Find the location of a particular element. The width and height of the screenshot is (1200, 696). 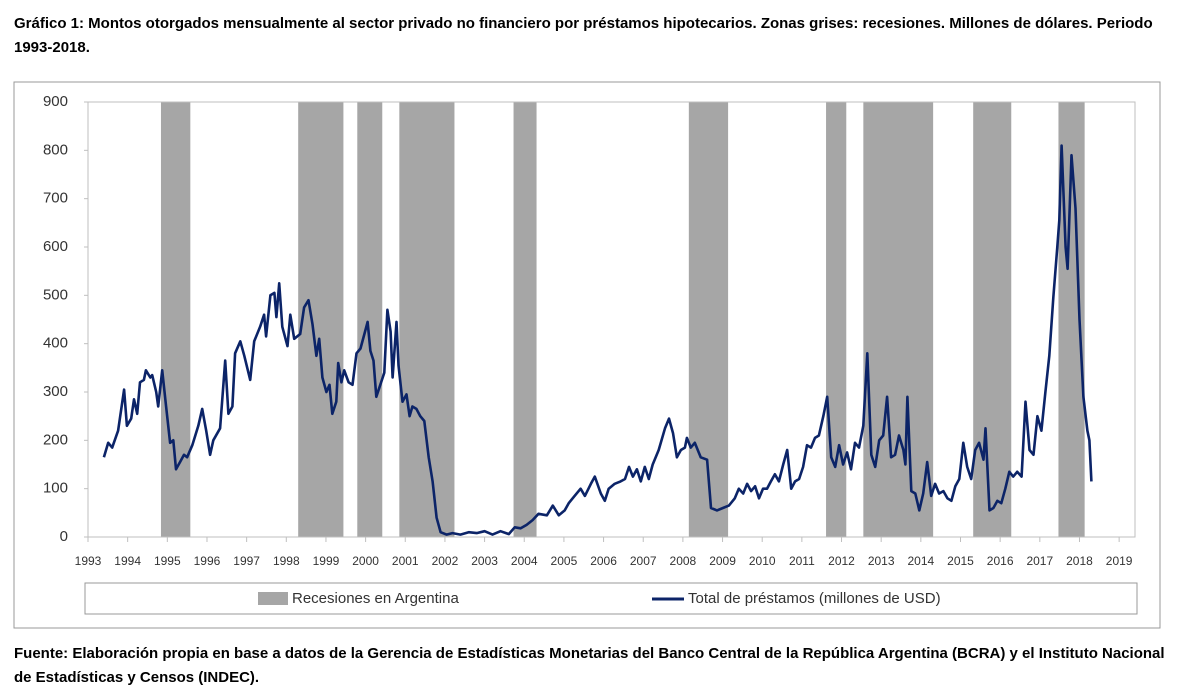

y-tick-label: 200 is located at coordinates (55, 439).